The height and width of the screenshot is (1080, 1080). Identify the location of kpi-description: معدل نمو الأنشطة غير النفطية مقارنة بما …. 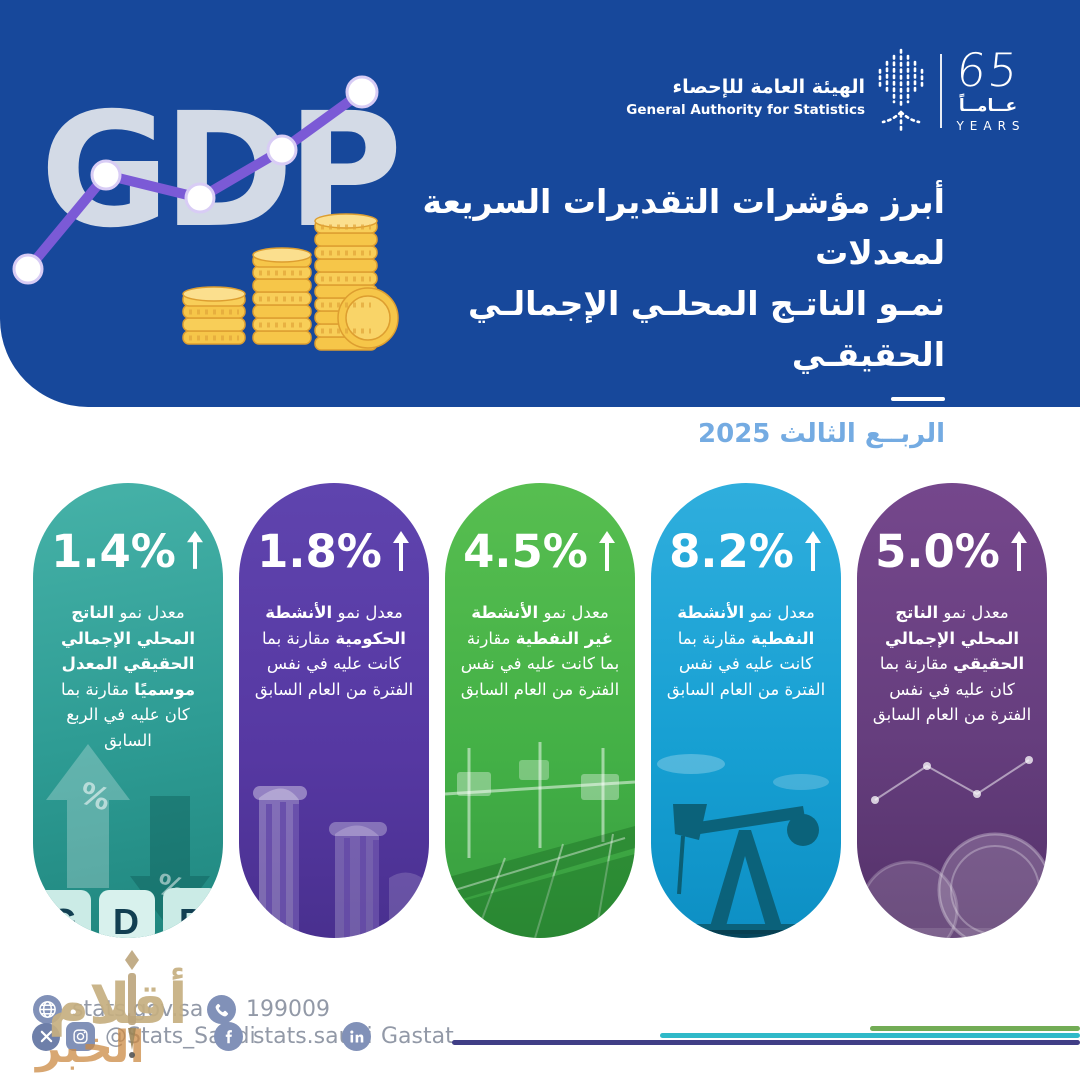
(540, 651).